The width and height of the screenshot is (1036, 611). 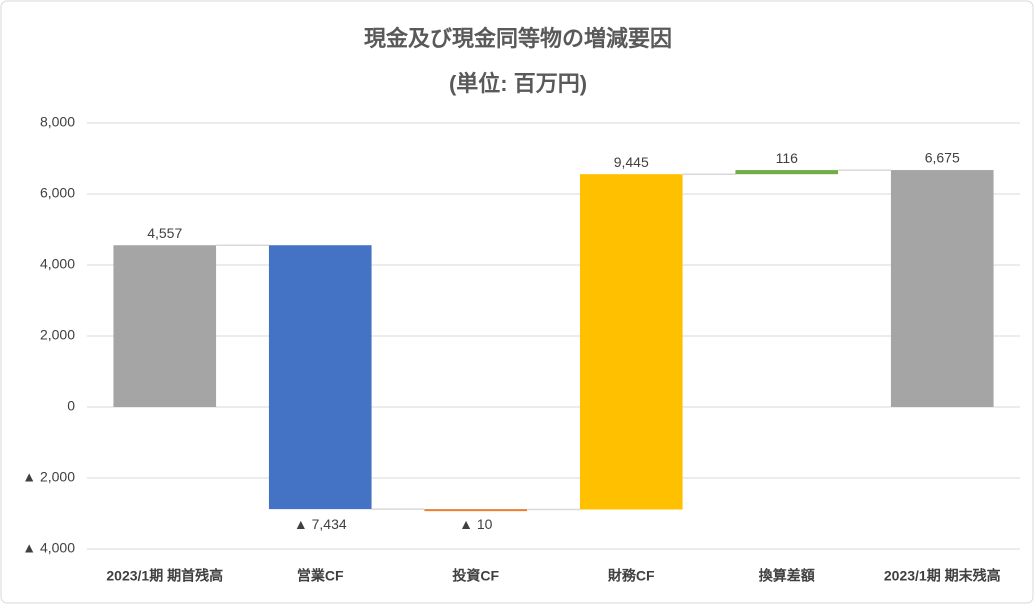 What do you see at coordinates (476, 524) in the screenshot?
I see `data-label: ▲ 10` at bounding box center [476, 524].